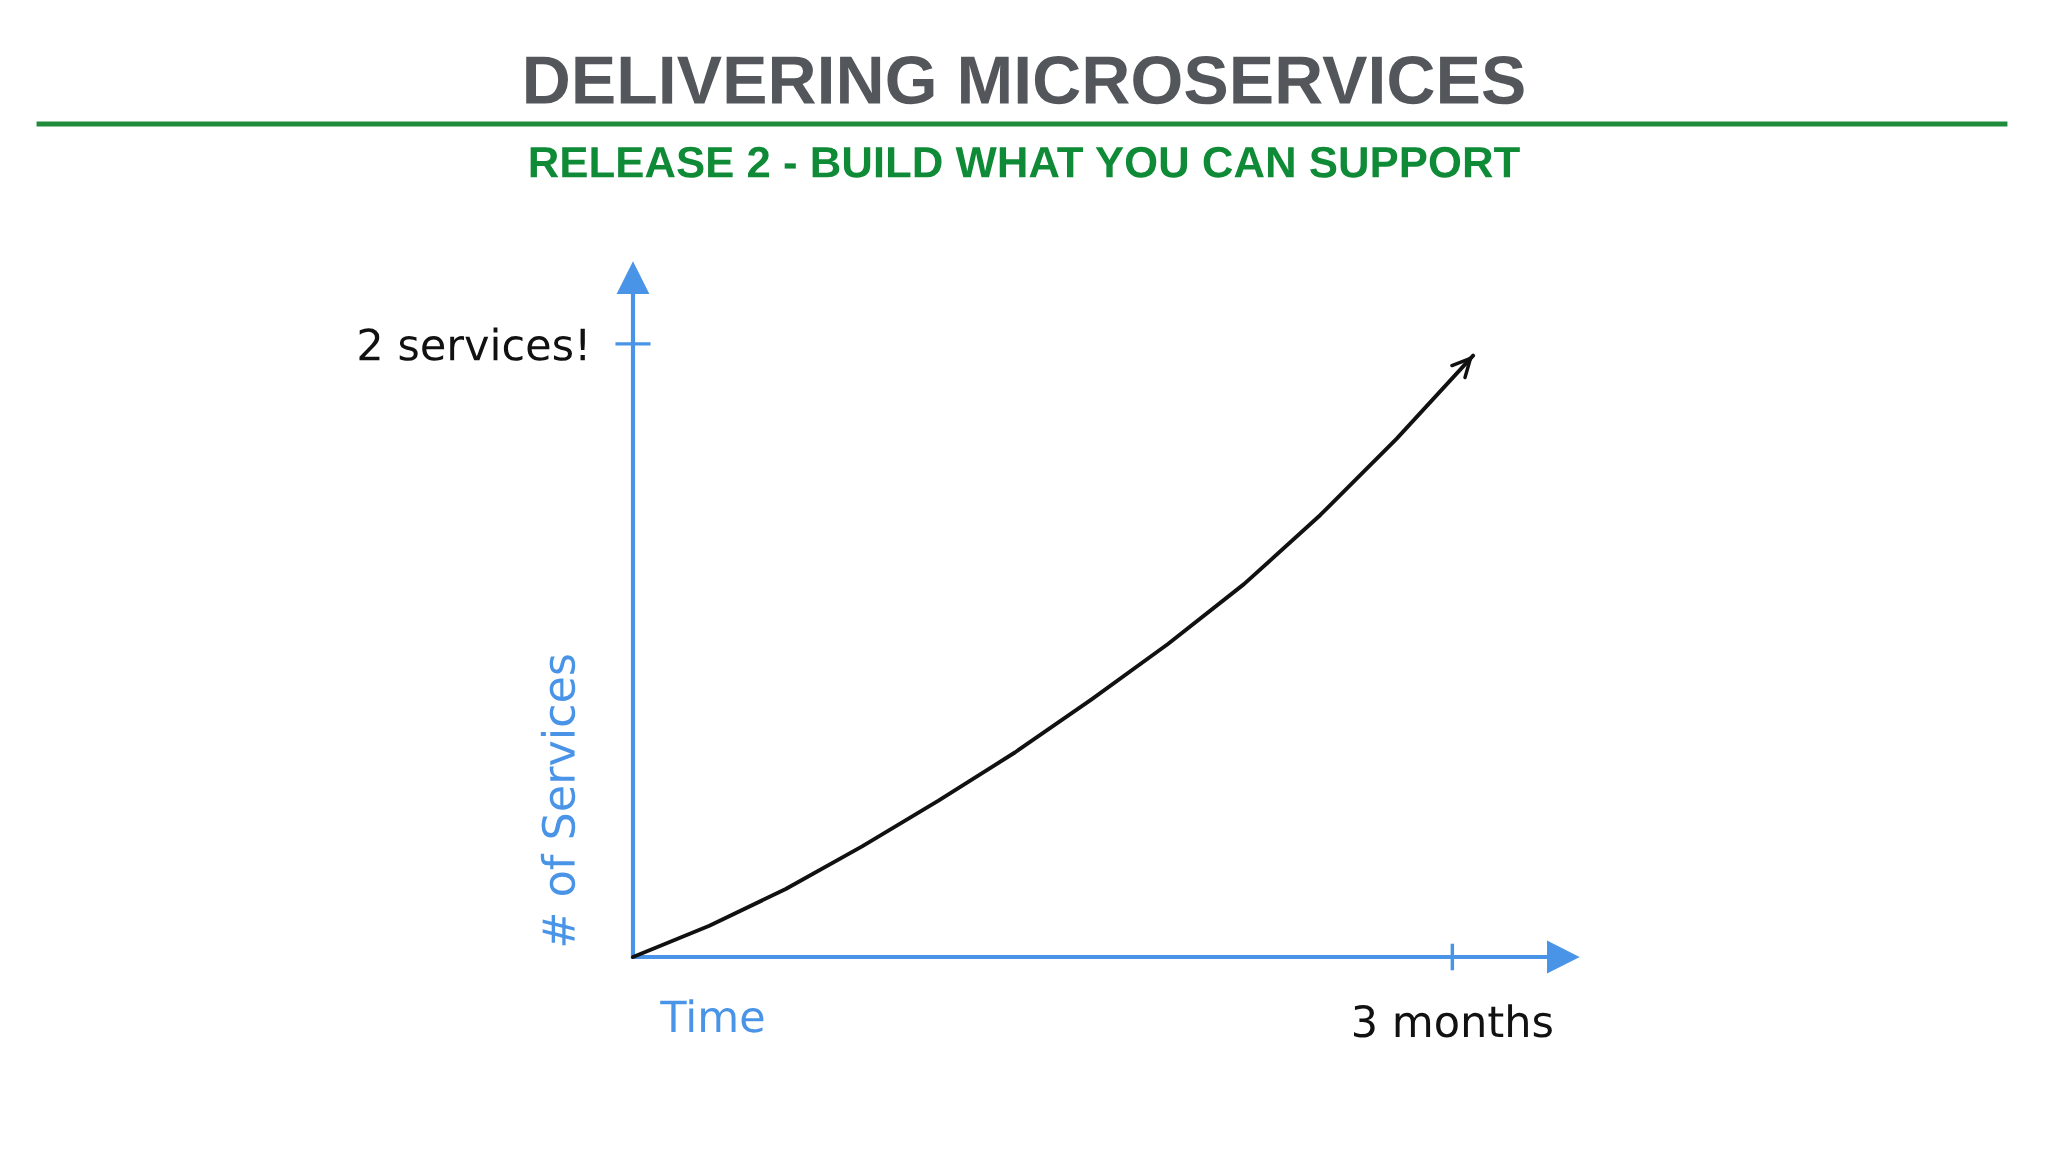  I want to click on y-axis-title: # of Services, so click(558, 800).